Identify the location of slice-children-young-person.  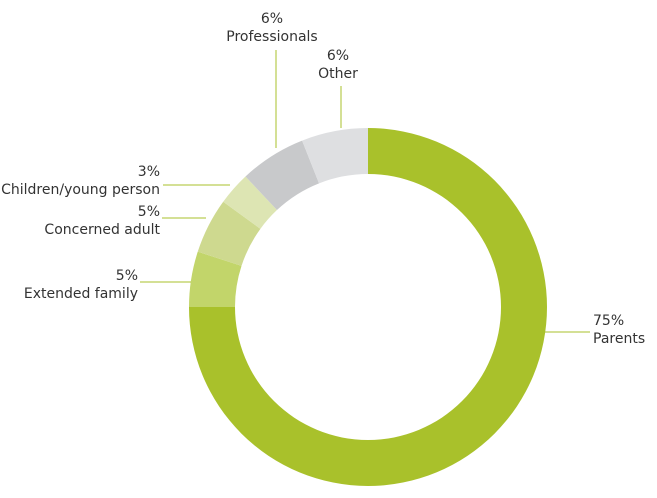
(250, 202).